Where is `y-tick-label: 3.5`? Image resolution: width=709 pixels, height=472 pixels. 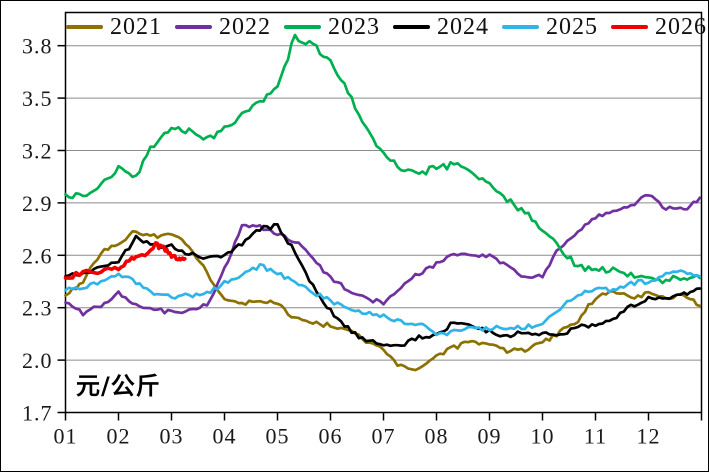 y-tick-label: 3.5 is located at coordinates (37, 98).